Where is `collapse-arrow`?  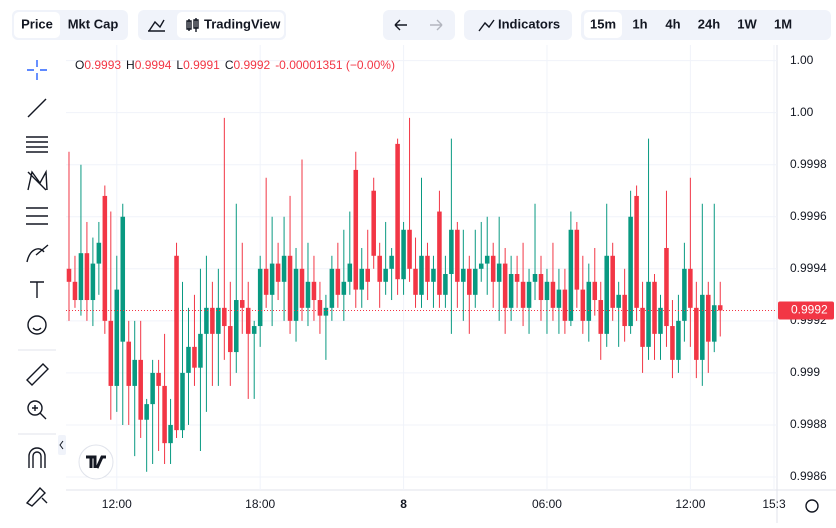 collapse-arrow is located at coordinates (61, 445).